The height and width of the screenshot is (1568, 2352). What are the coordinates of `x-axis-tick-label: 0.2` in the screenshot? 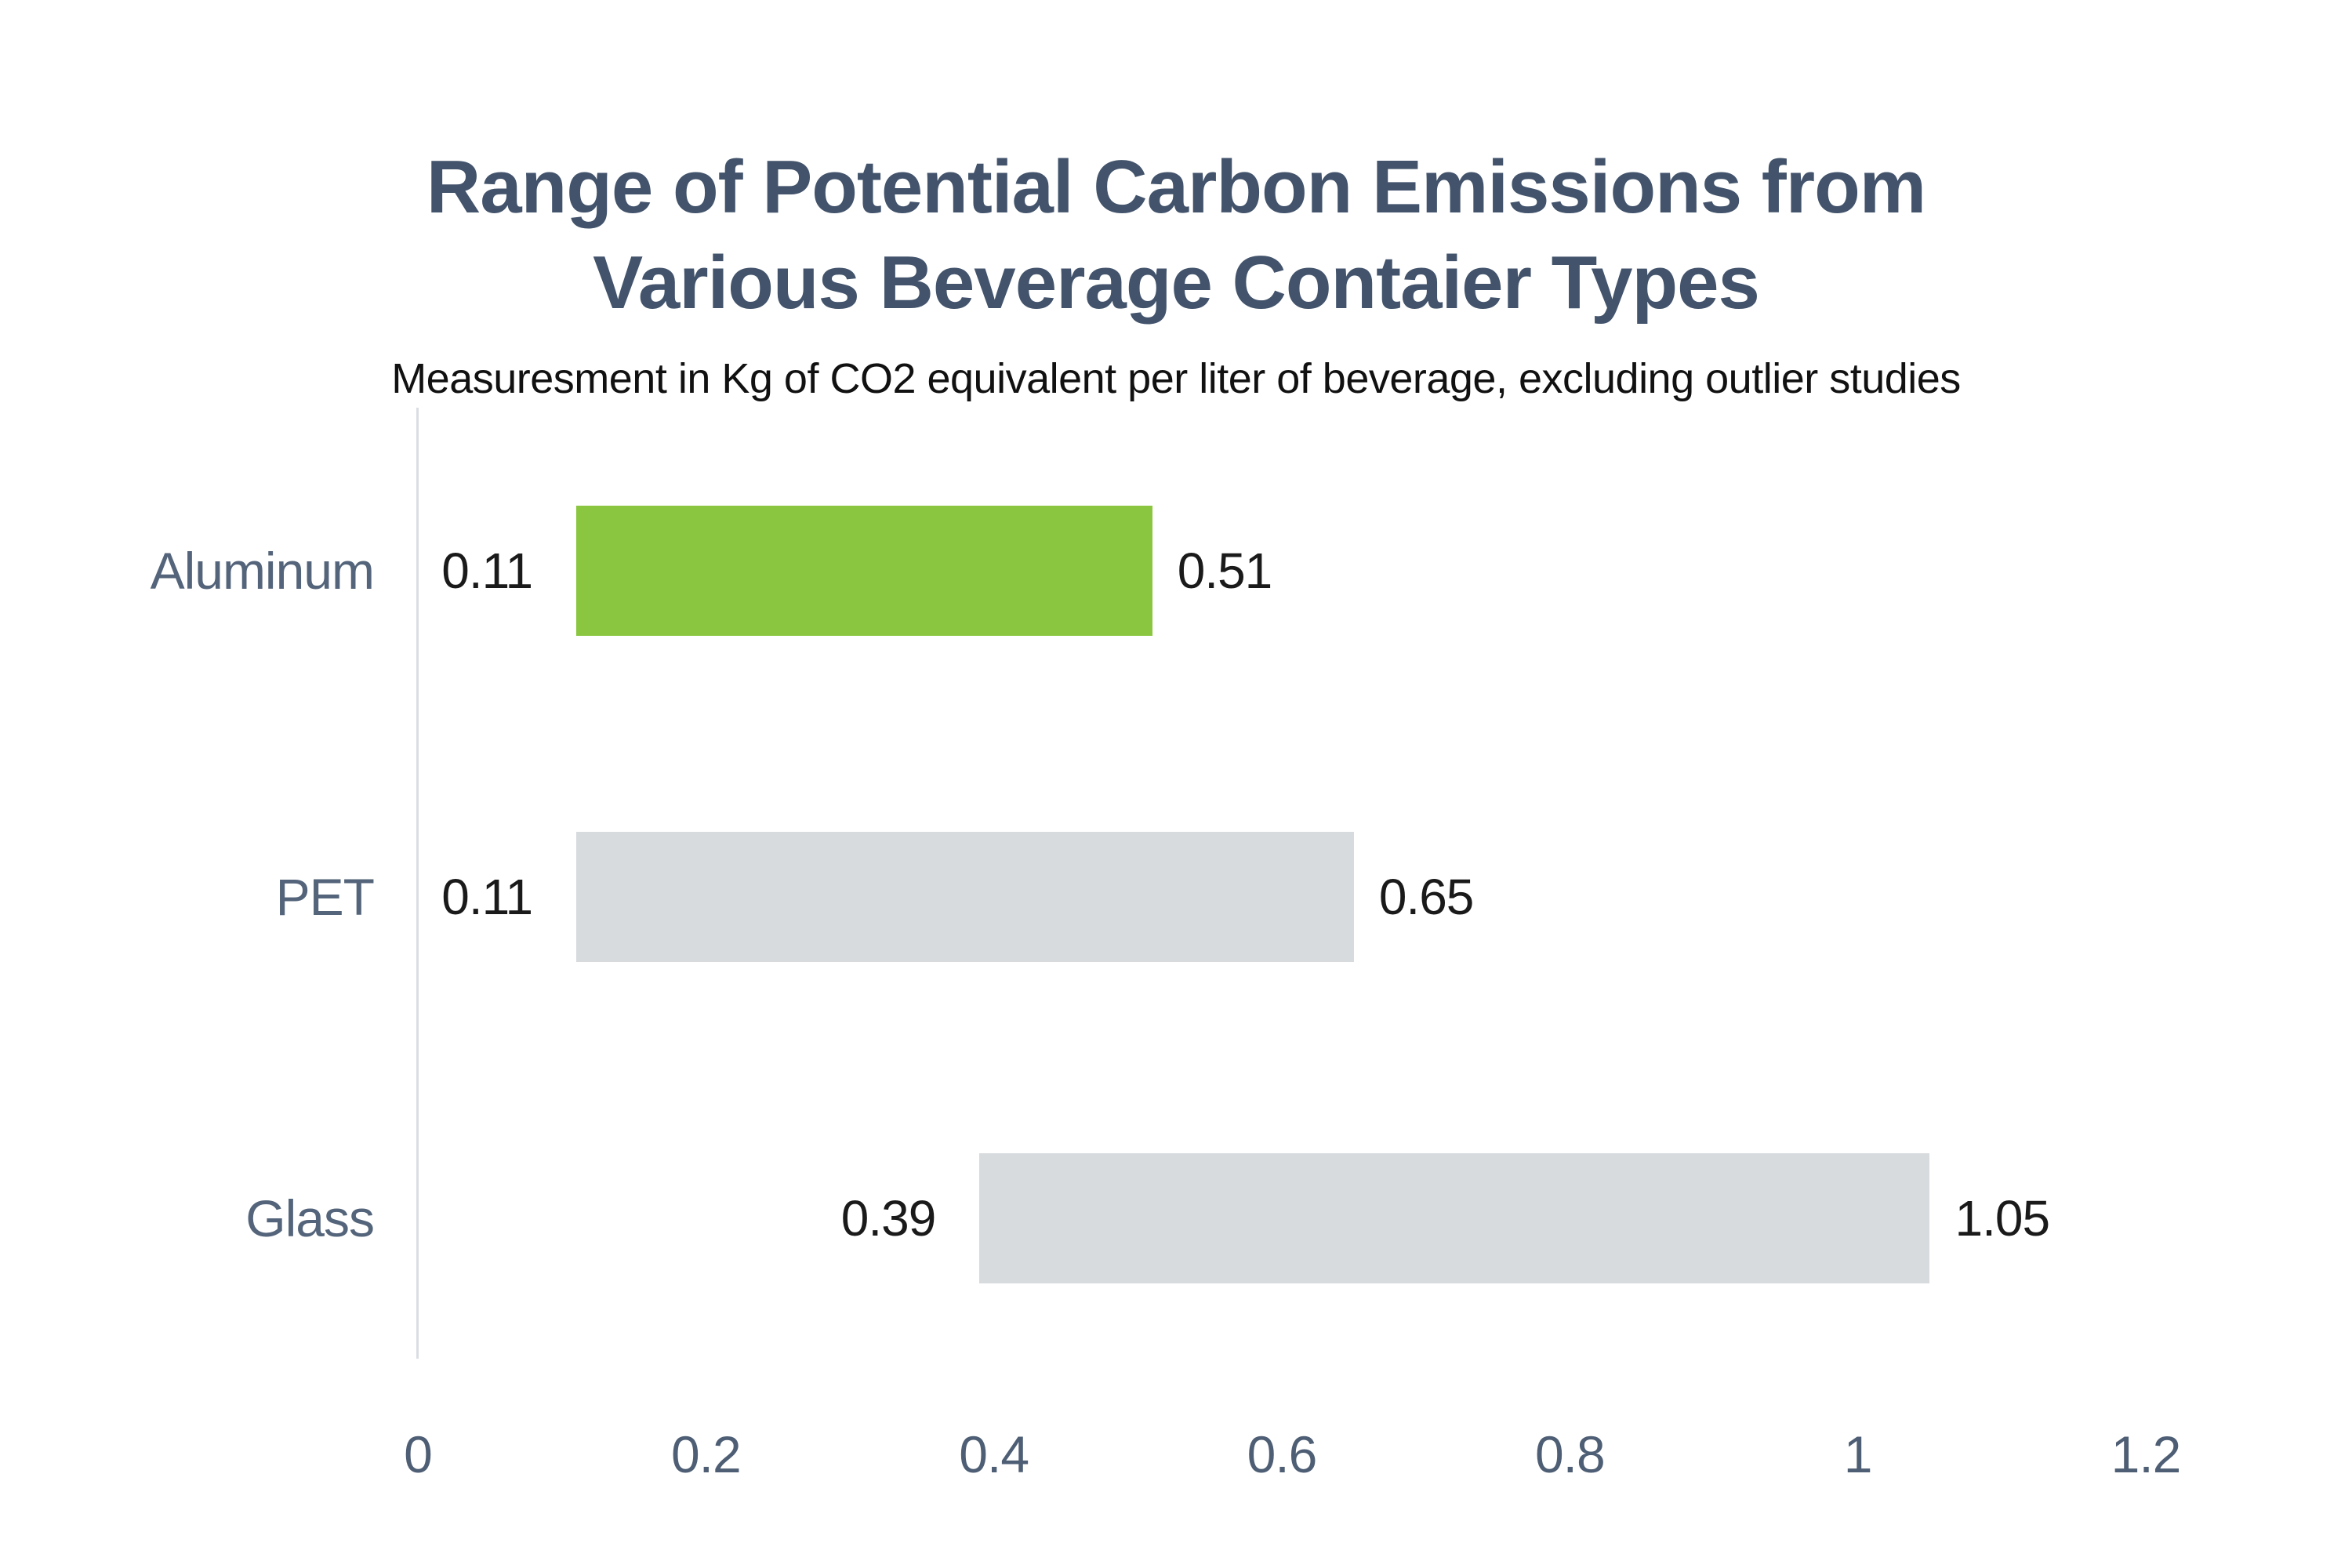 It's located at (706, 1454).